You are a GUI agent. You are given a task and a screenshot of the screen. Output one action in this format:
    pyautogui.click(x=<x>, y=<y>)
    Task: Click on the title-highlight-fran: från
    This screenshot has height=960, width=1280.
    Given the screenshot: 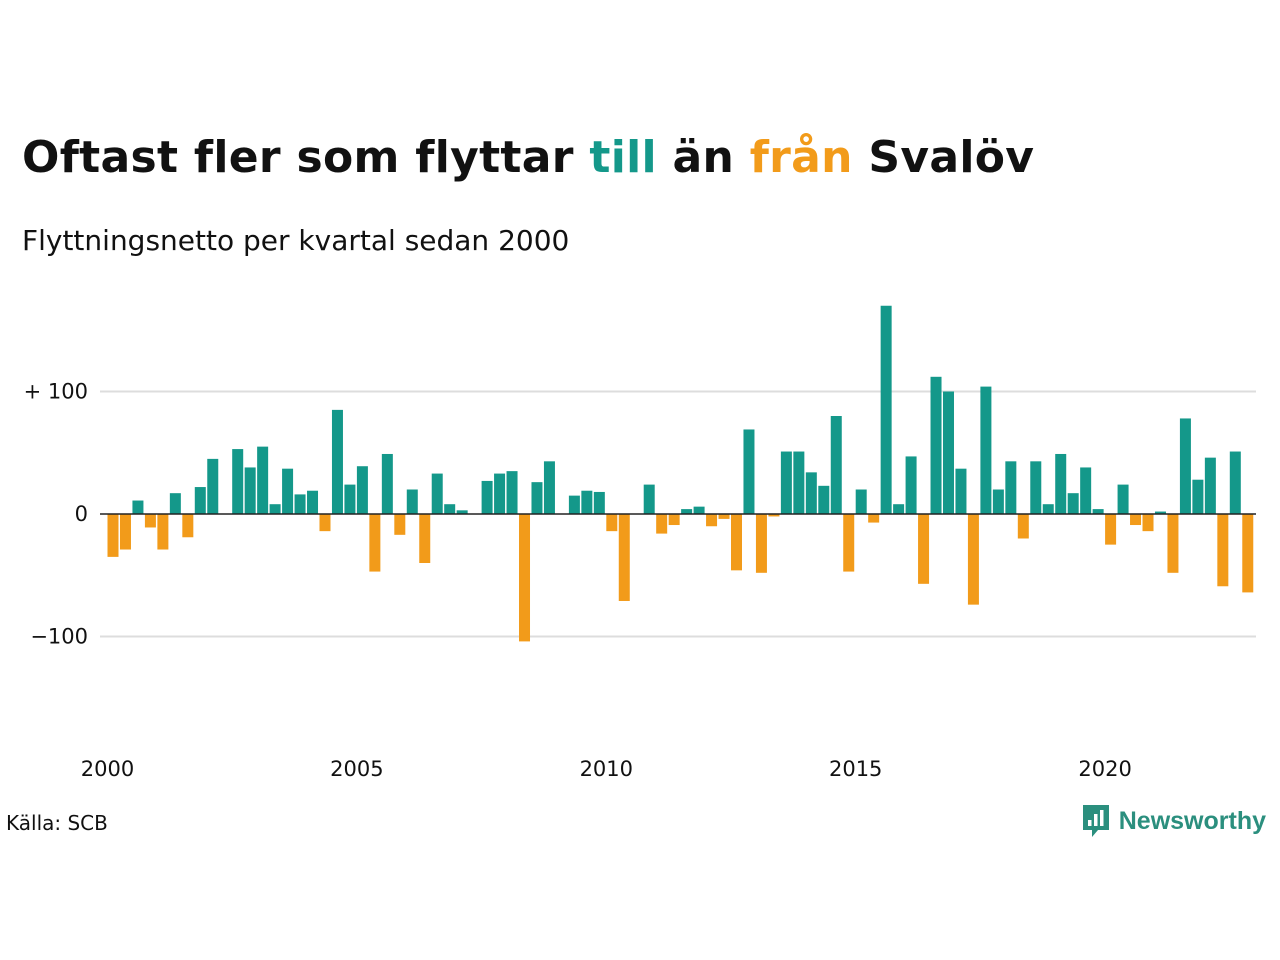 What is the action you would take?
    pyautogui.click(x=801, y=157)
    